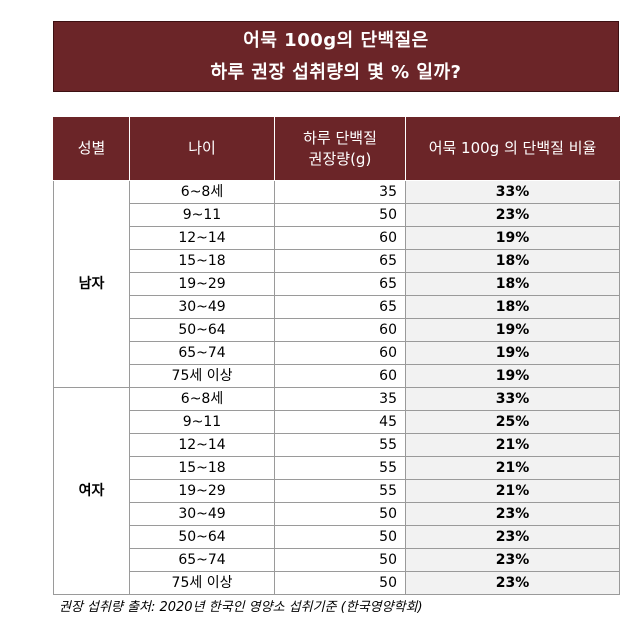 This screenshot has width=630, height=625. I want to click on table-row: 75세 이상 60 19%, so click(337, 376).